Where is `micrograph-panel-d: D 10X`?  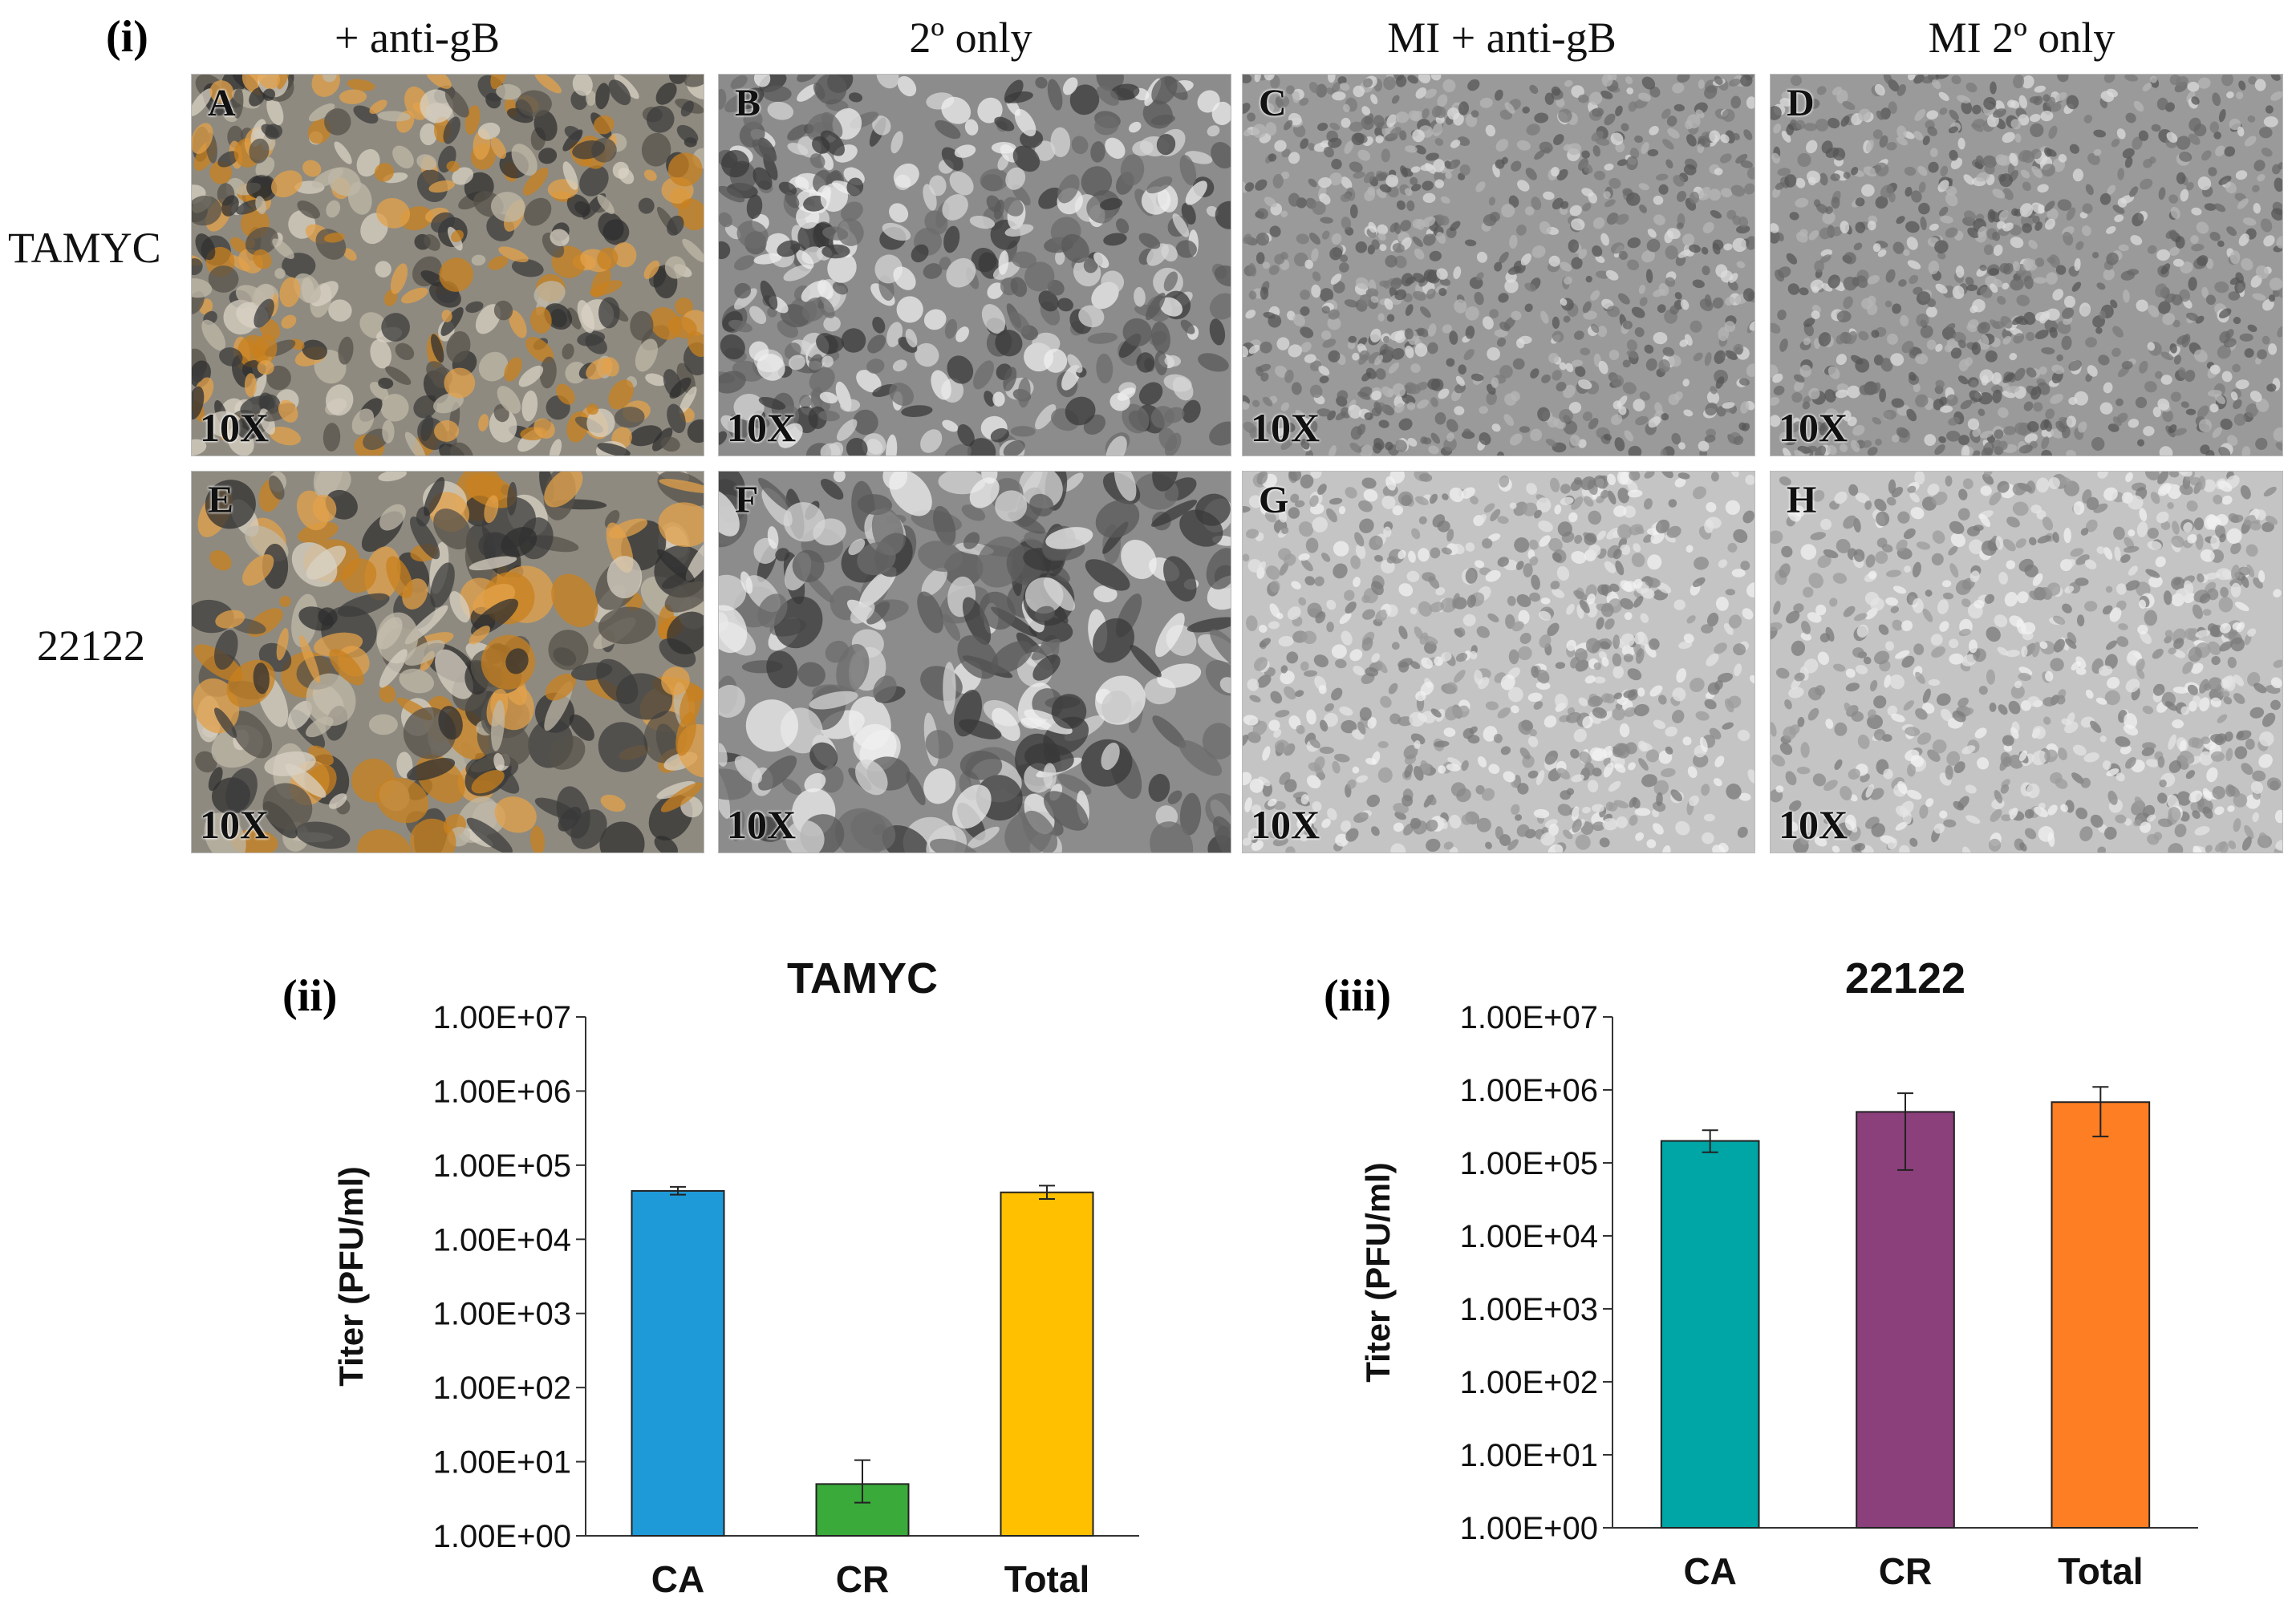 micrograph-panel-d: D 10X is located at coordinates (2026, 265).